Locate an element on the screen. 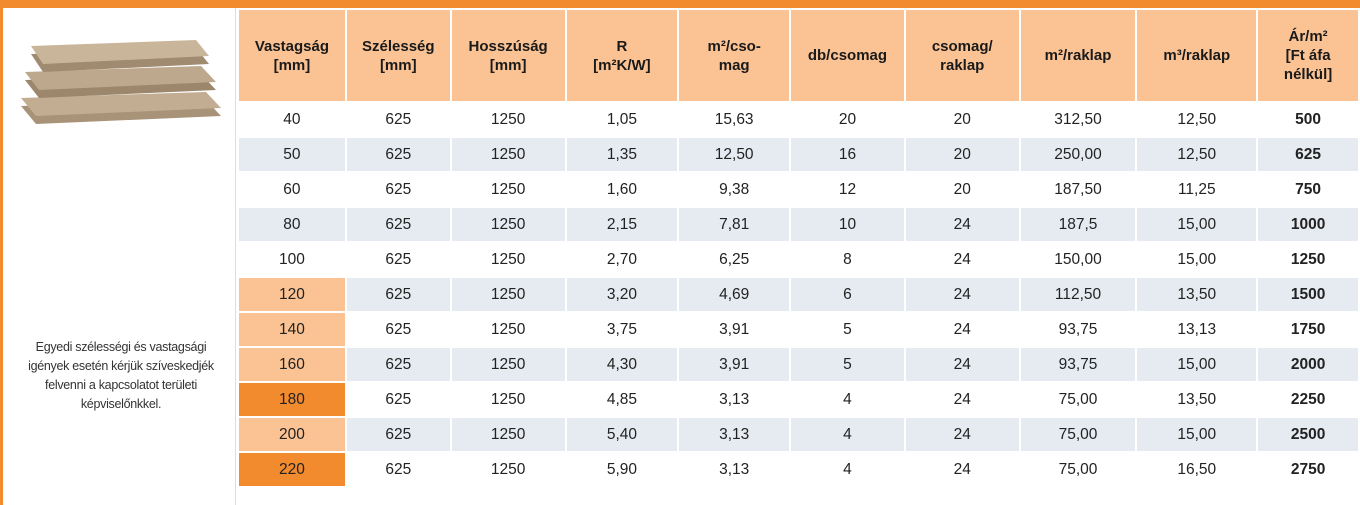 This screenshot has height=505, width=1360. table-cell: 200 is located at coordinates (292, 434).